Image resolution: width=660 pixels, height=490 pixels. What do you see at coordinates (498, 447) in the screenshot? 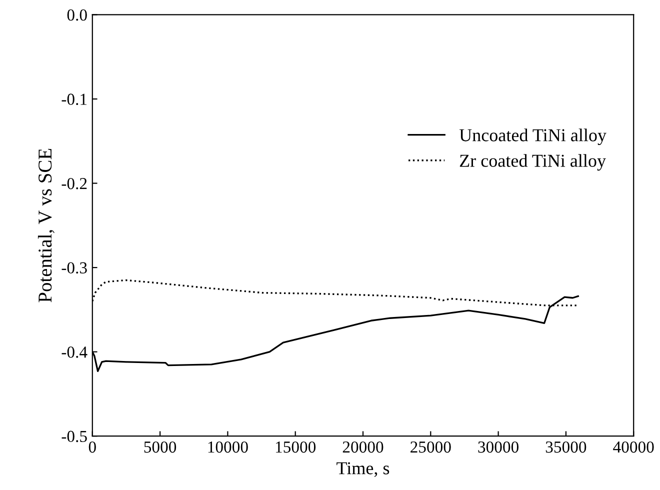
I see `x-tick-label: 30000` at bounding box center [498, 447].